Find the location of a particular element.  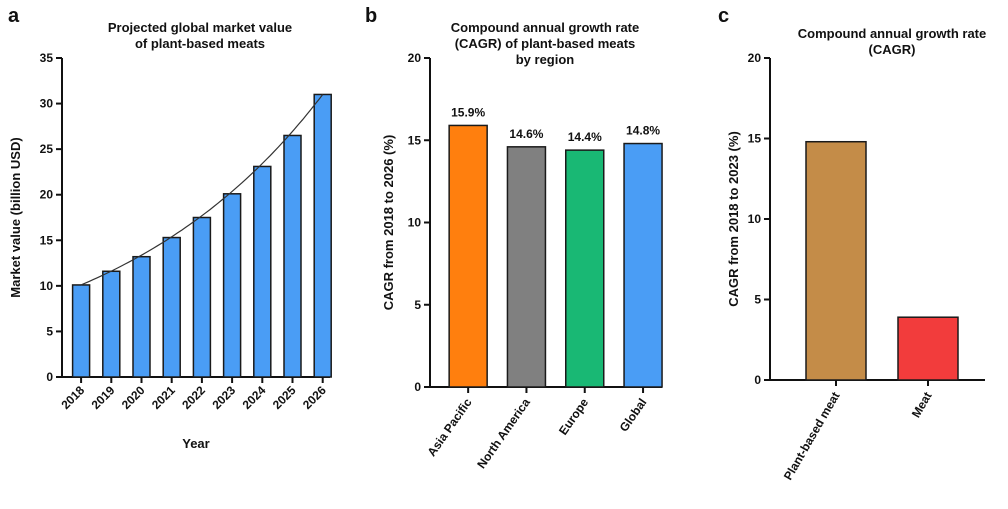

panel-a-x-tick-label: 2024 is located at coordinates (254, 397).